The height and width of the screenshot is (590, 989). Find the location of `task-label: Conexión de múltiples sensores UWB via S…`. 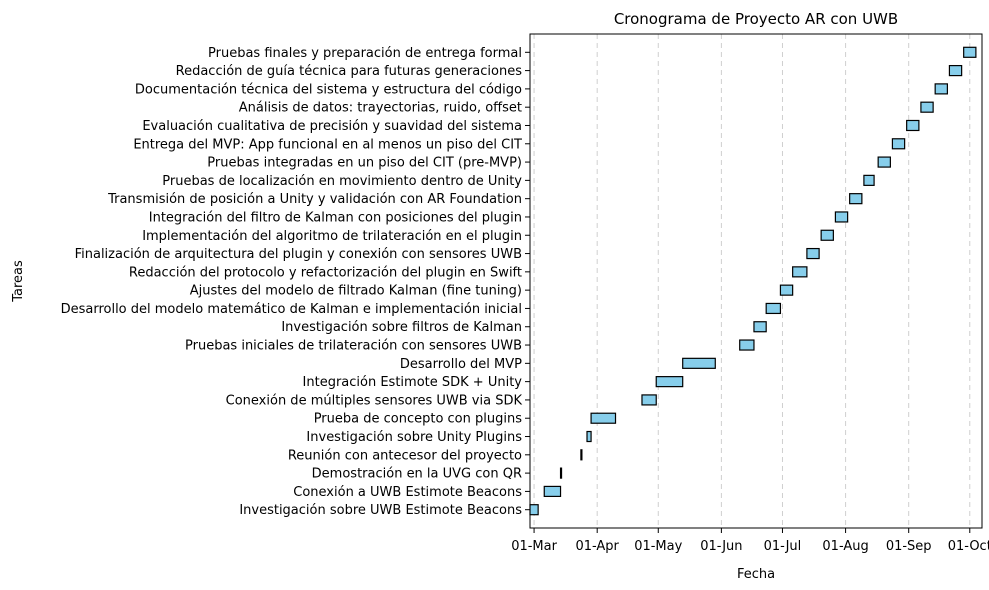

task-label: Conexión de múltiples sensores UWB via S… is located at coordinates (374, 400).